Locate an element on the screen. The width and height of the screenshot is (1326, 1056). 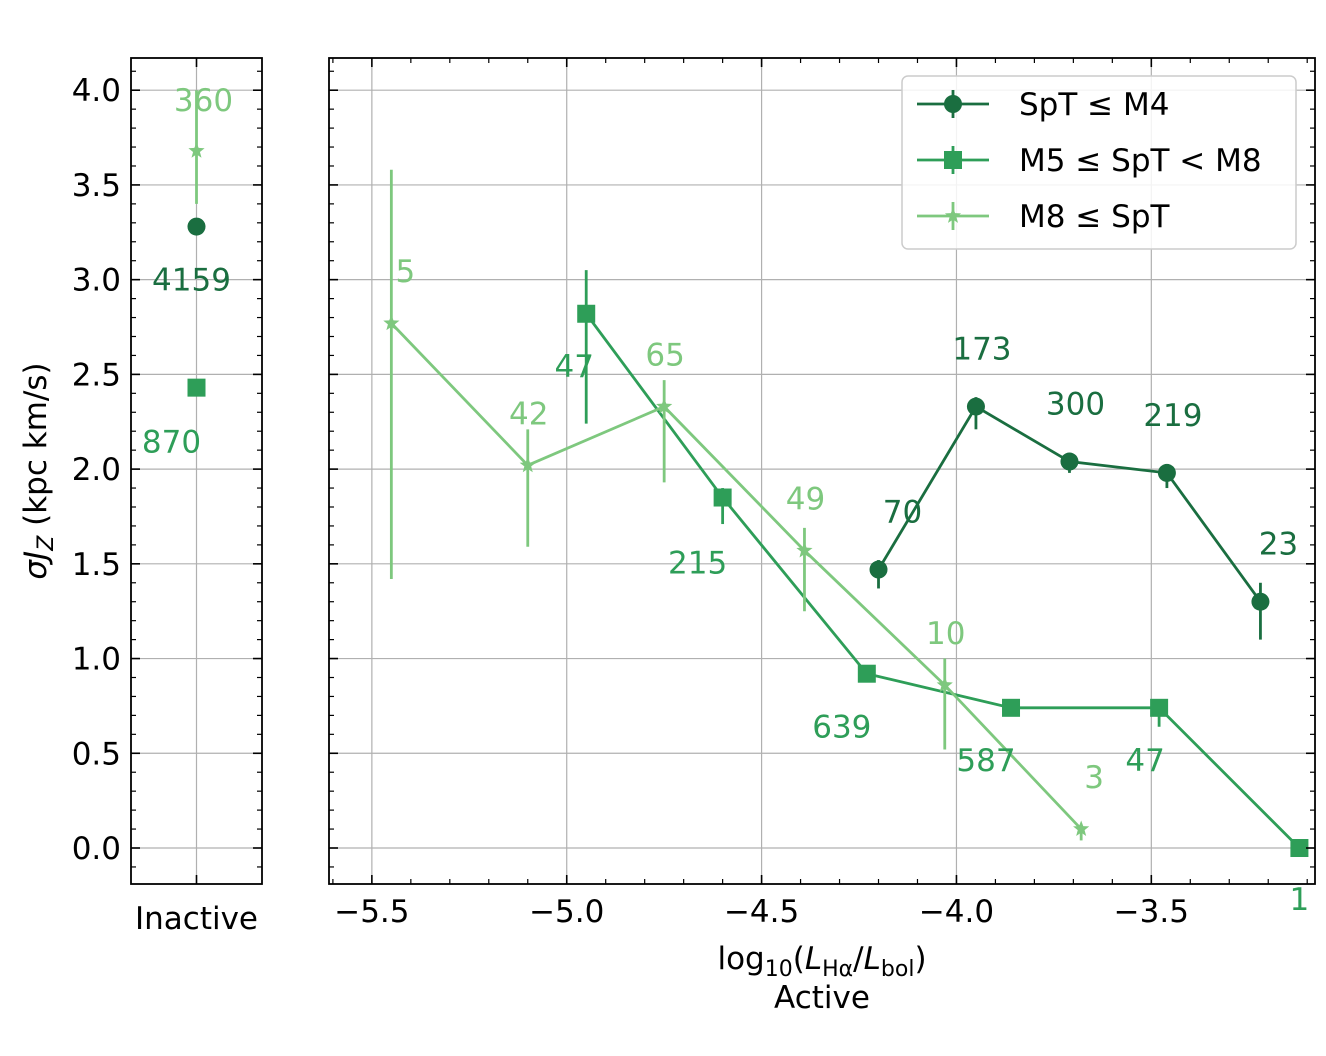
legend-box is located at coordinates (1099, 162).